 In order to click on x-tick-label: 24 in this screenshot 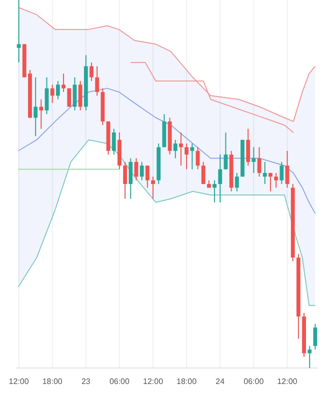, I will do `click(221, 381)`.